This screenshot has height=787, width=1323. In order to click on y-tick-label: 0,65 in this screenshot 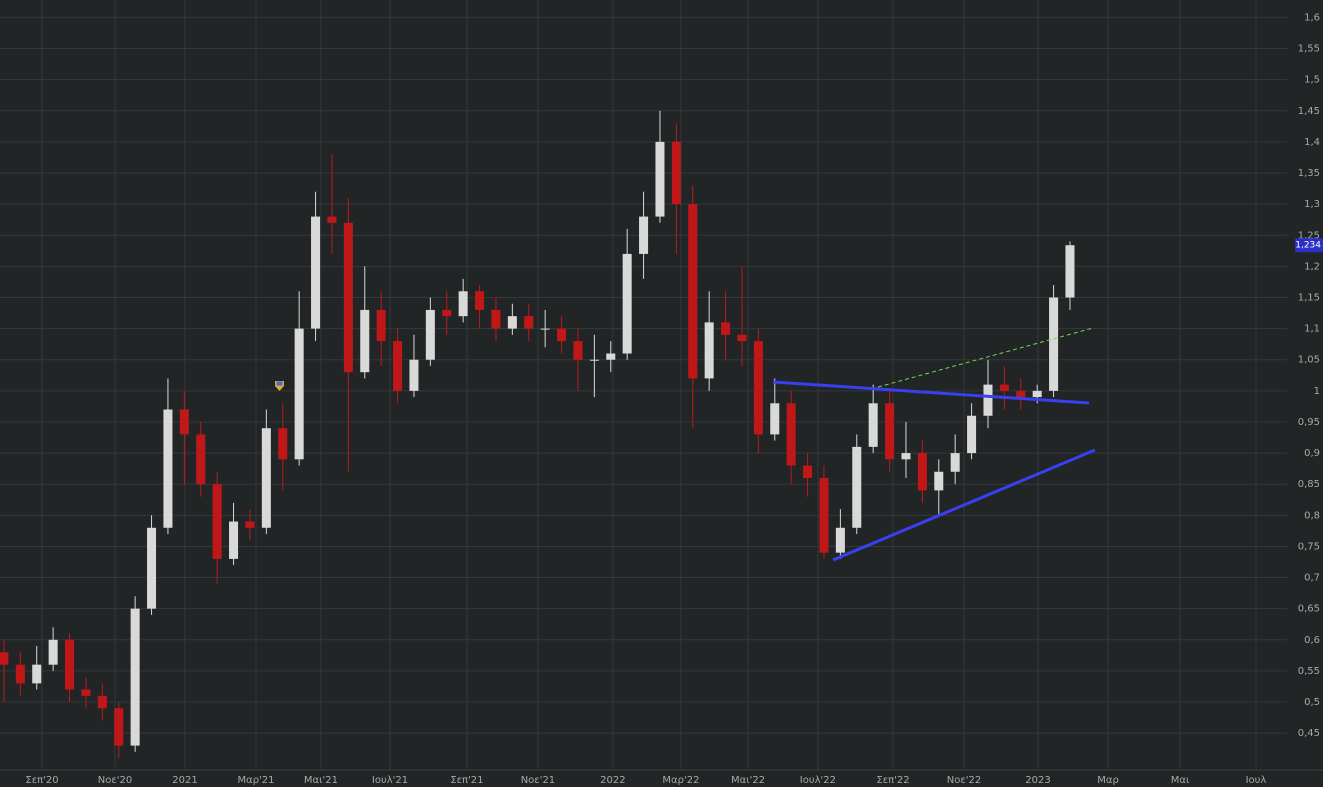, I will do `click(1309, 609)`.